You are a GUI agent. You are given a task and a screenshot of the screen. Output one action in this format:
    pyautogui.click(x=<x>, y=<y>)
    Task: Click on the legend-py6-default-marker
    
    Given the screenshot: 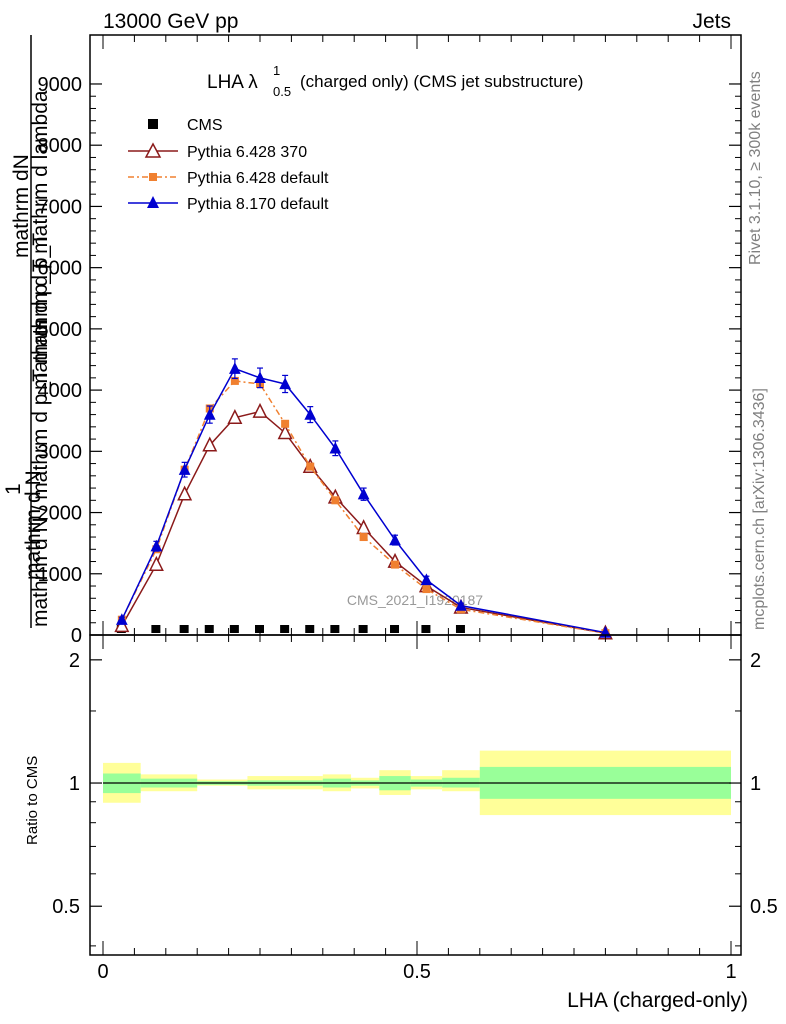 What is the action you would take?
    pyautogui.click(x=153, y=177)
    